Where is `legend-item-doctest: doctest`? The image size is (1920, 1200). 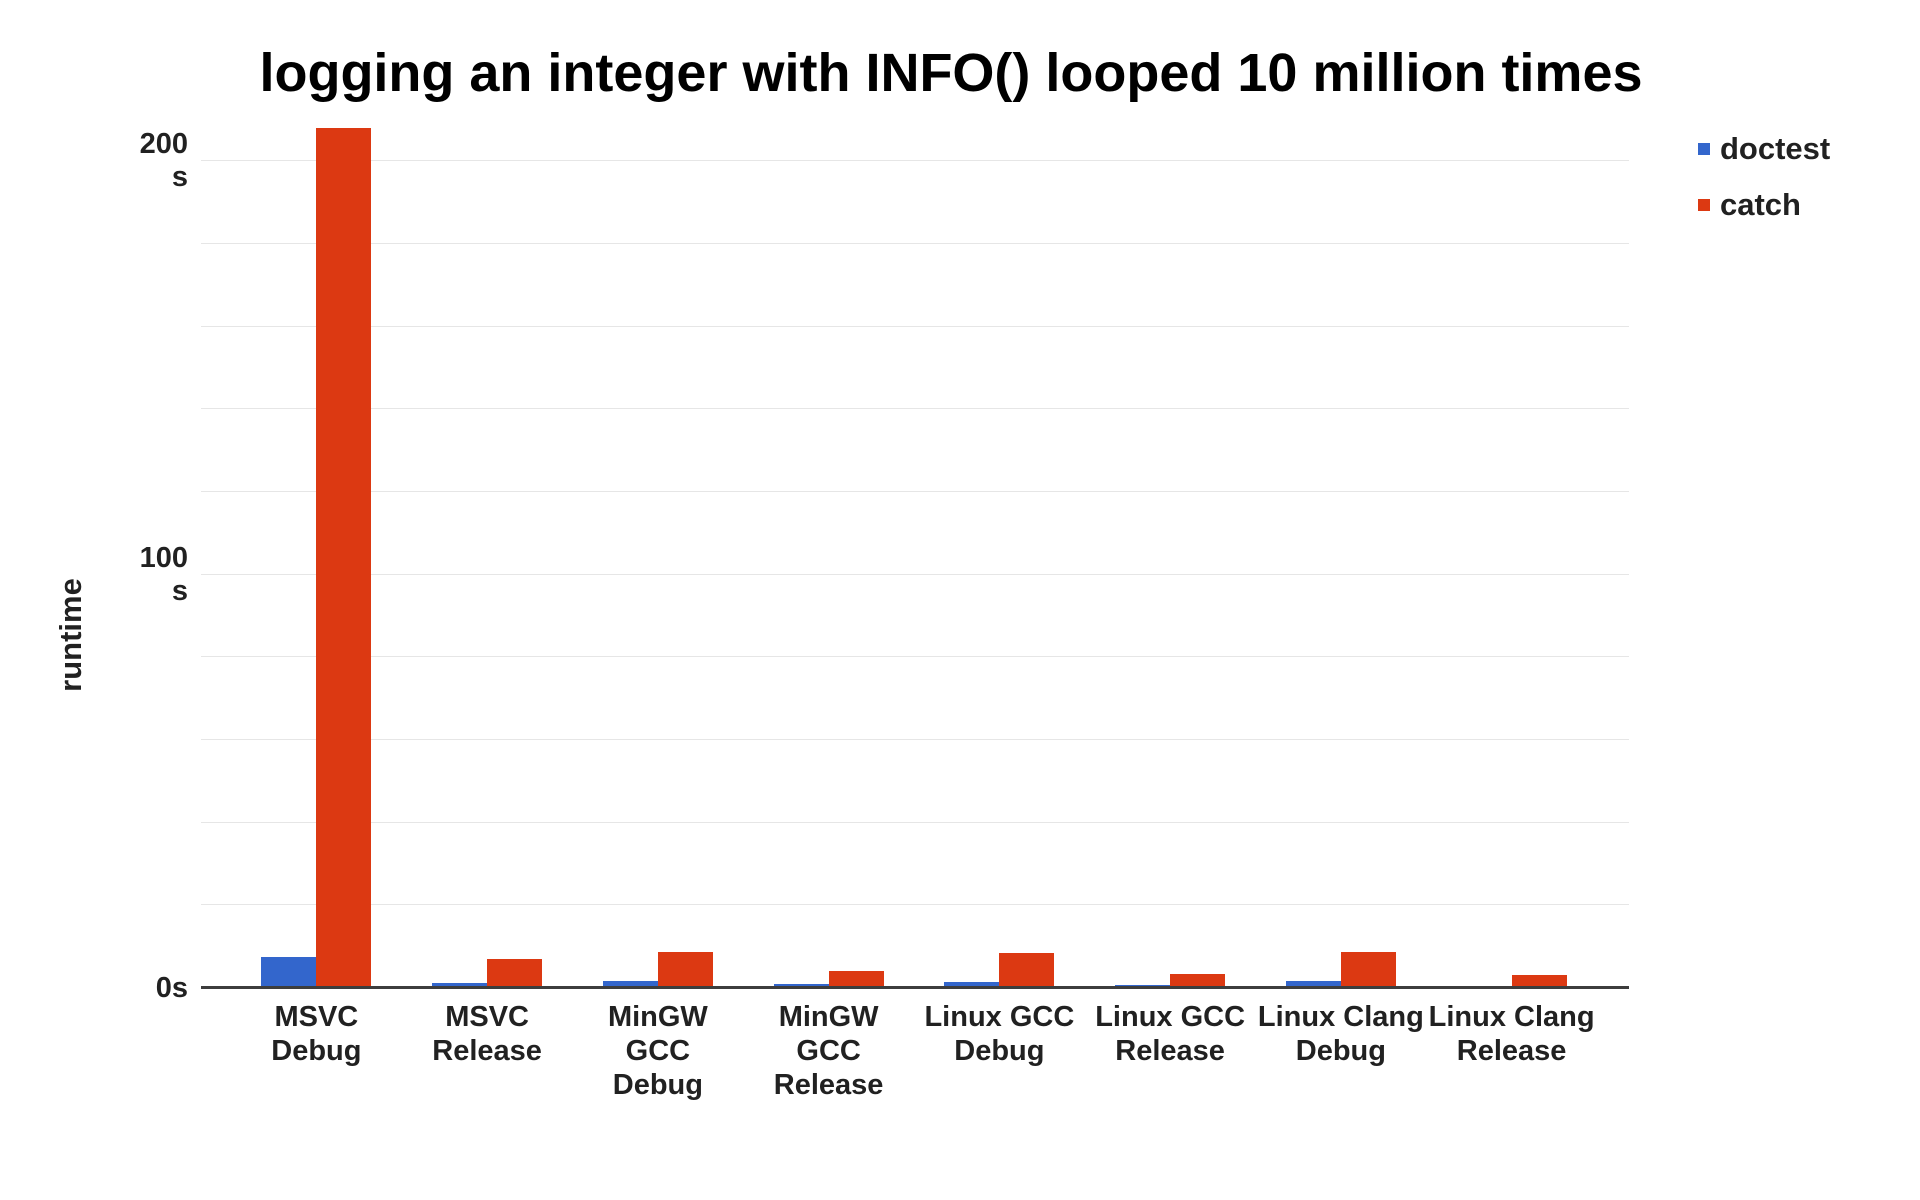
legend-item-doctest: doctest is located at coordinates (1764, 149).